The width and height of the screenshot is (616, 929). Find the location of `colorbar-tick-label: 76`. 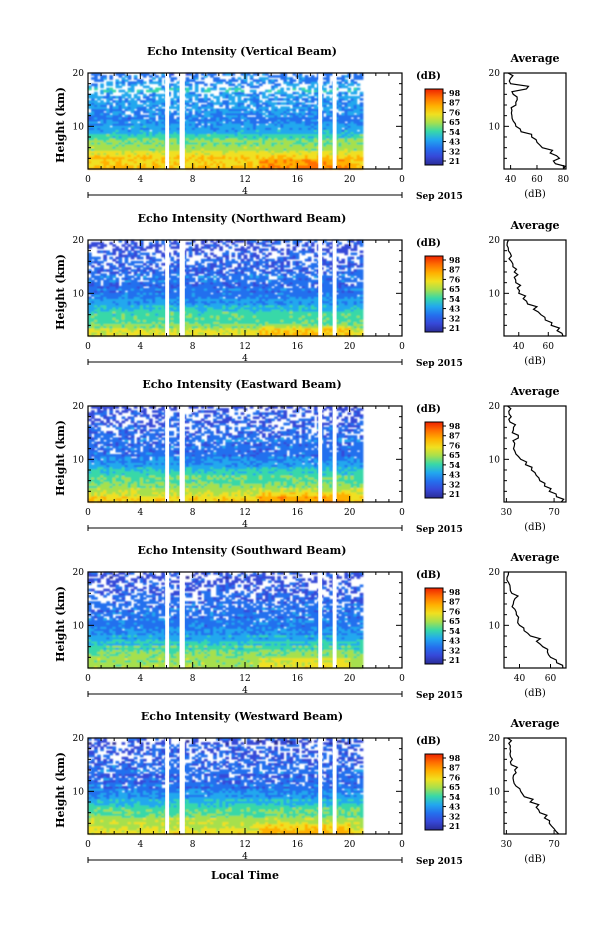

colorbar-tick-label: 76 is located at coordinates (455, 112).